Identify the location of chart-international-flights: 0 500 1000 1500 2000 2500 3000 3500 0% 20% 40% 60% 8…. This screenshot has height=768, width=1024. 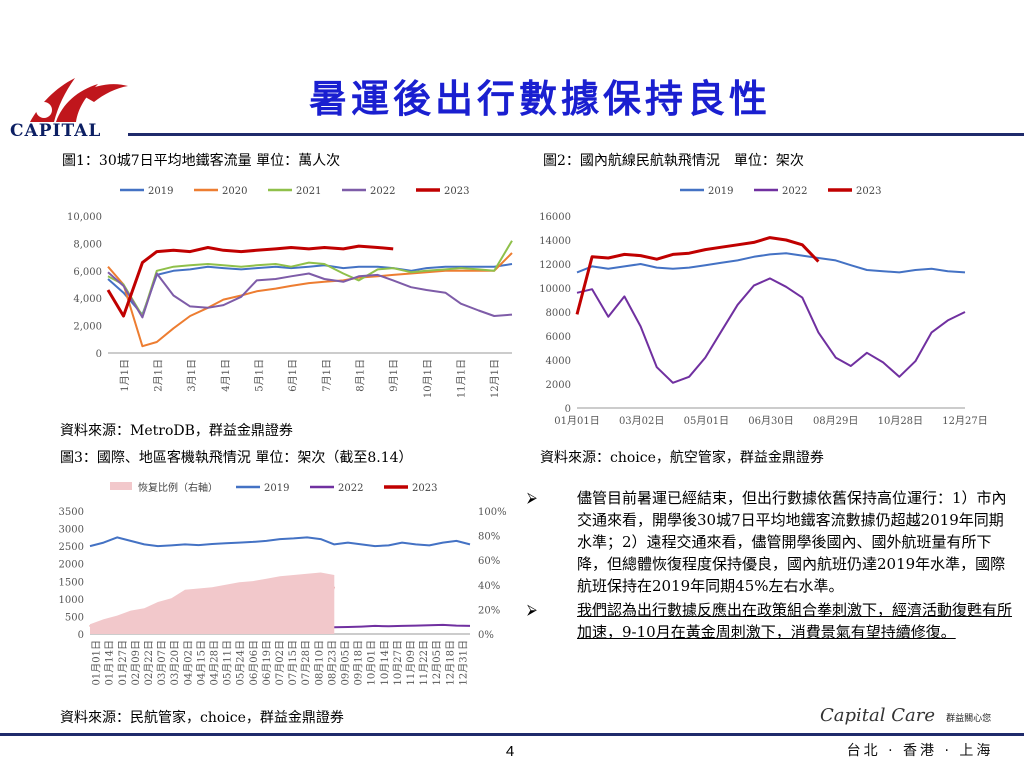
(283, 583).